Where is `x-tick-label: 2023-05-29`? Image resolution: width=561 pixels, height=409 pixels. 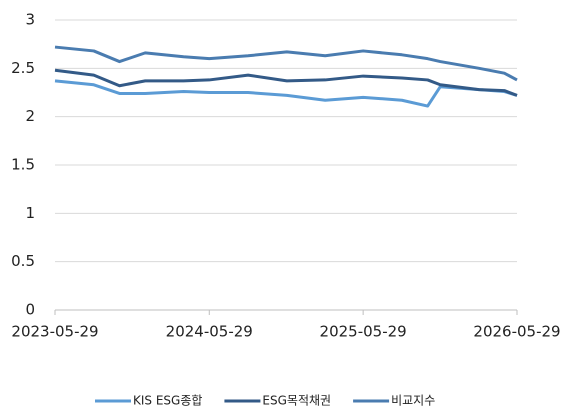 x-tick-label: 2023-05-29 is located at coordinates (54, 332).